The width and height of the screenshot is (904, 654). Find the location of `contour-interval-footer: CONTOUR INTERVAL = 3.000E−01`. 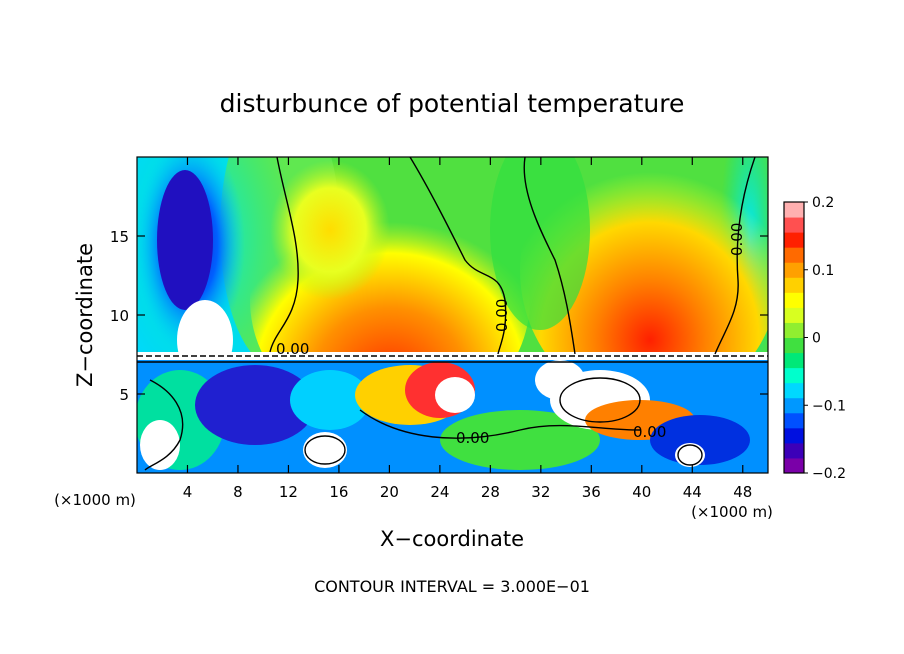

contour-interval-footer: CONTOUR INTERVAL = 3.000E−01 is located at coordinates (452, 586).